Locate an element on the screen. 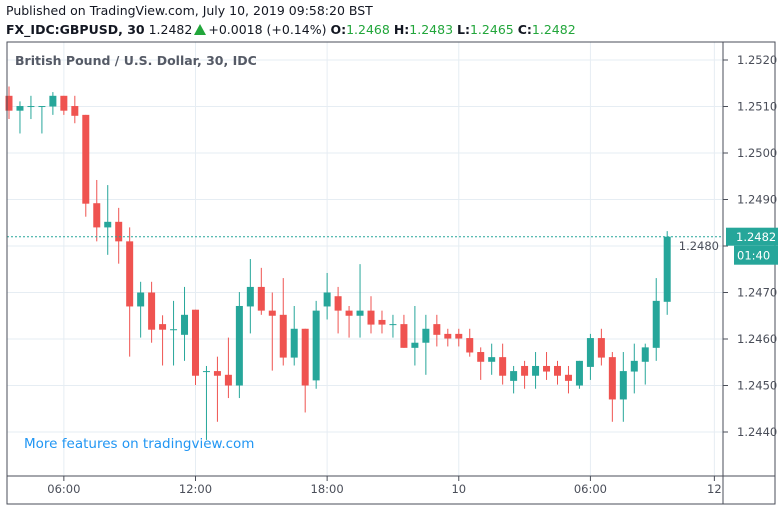 The image size is (783, 511). open-value: 1.2468 is located at coordinates (368, 29).